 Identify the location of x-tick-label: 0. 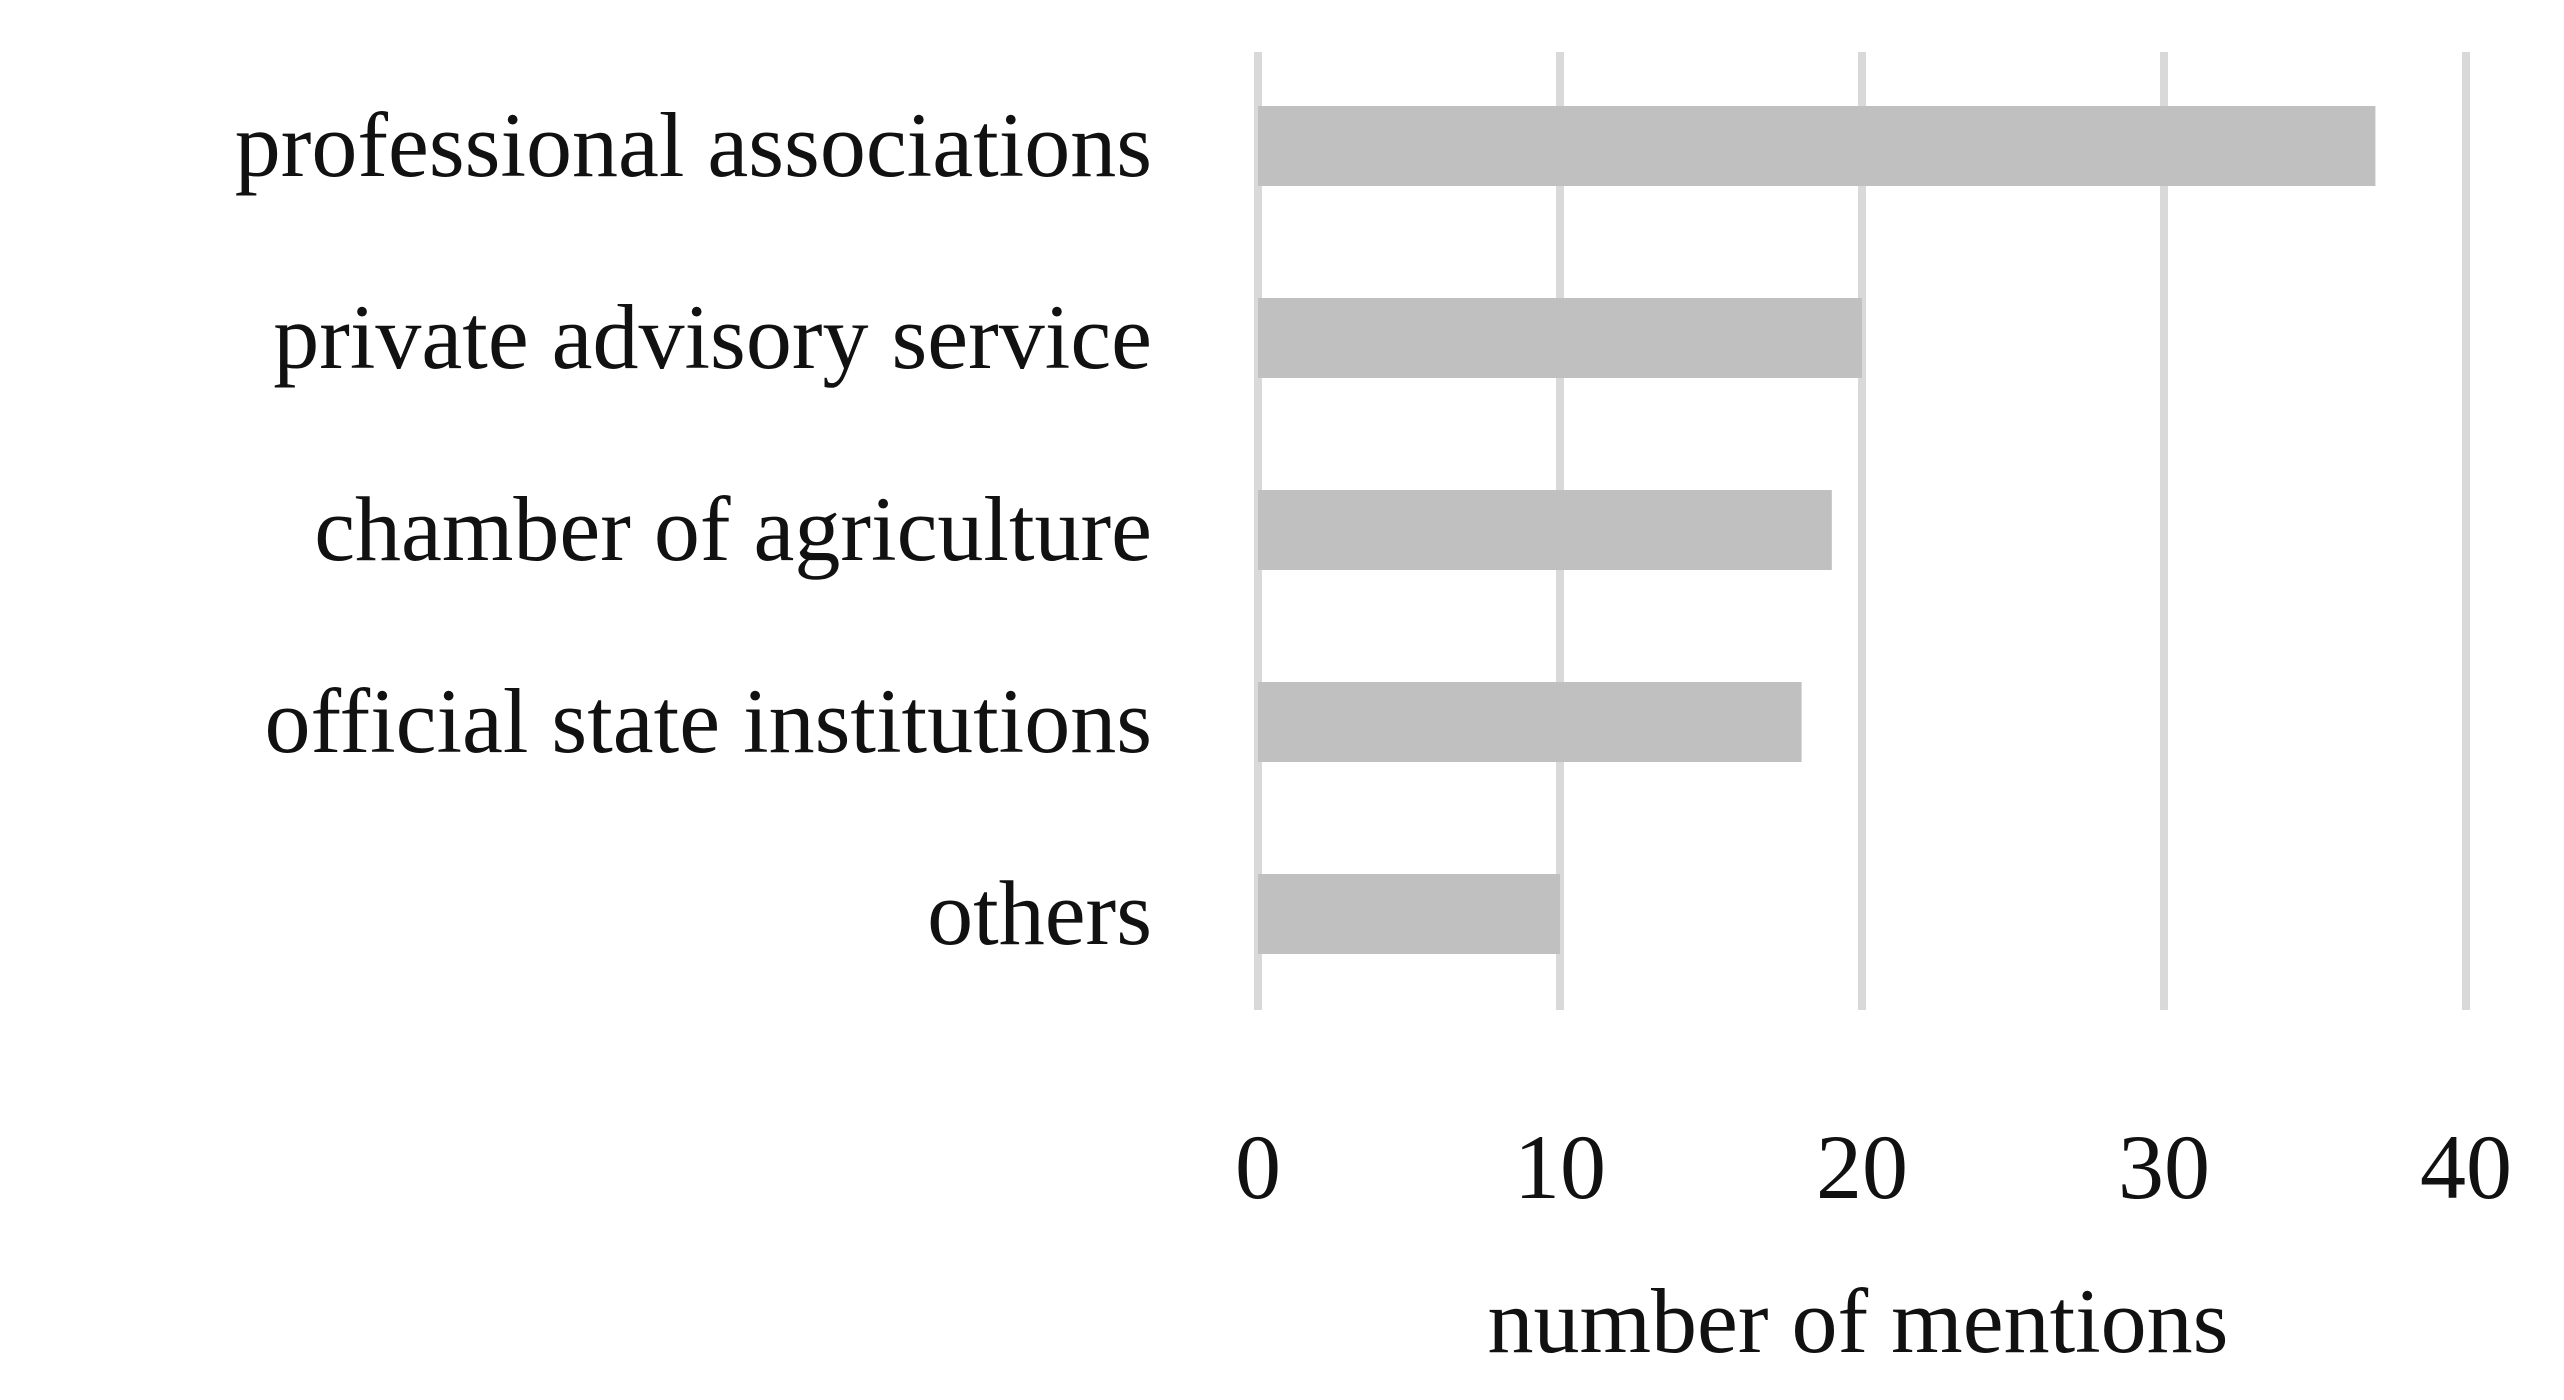
(1258, 1167).